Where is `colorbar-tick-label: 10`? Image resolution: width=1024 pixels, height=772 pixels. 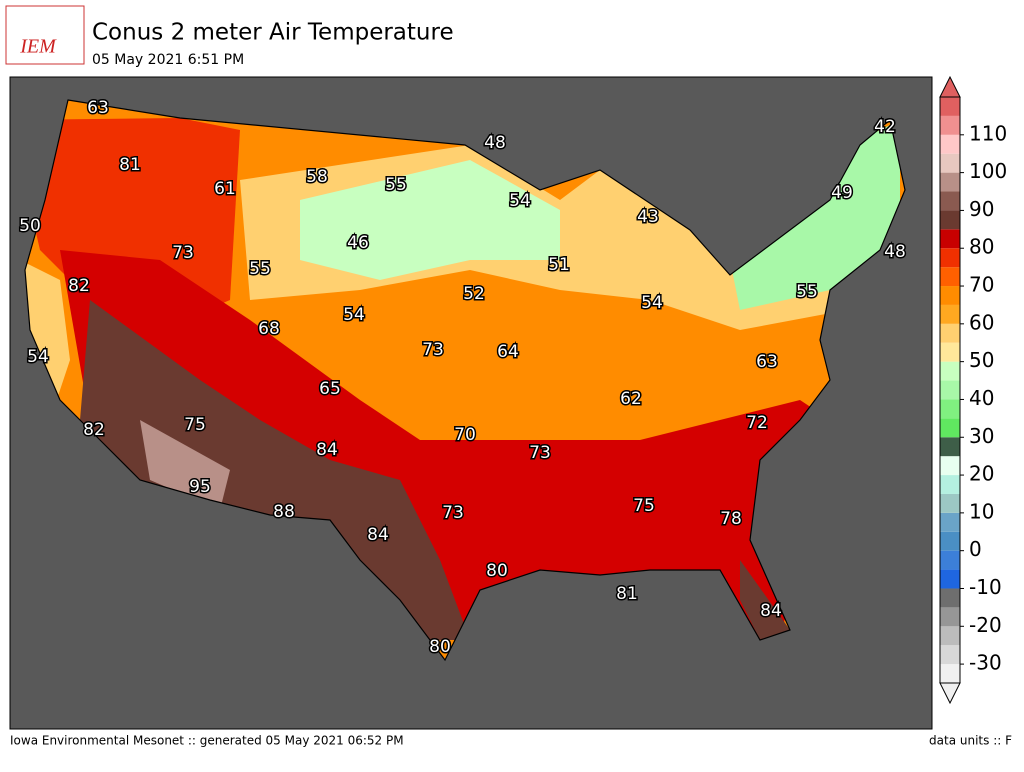 colorbar-tick-label: 10 is located at coordinates (981, 511).